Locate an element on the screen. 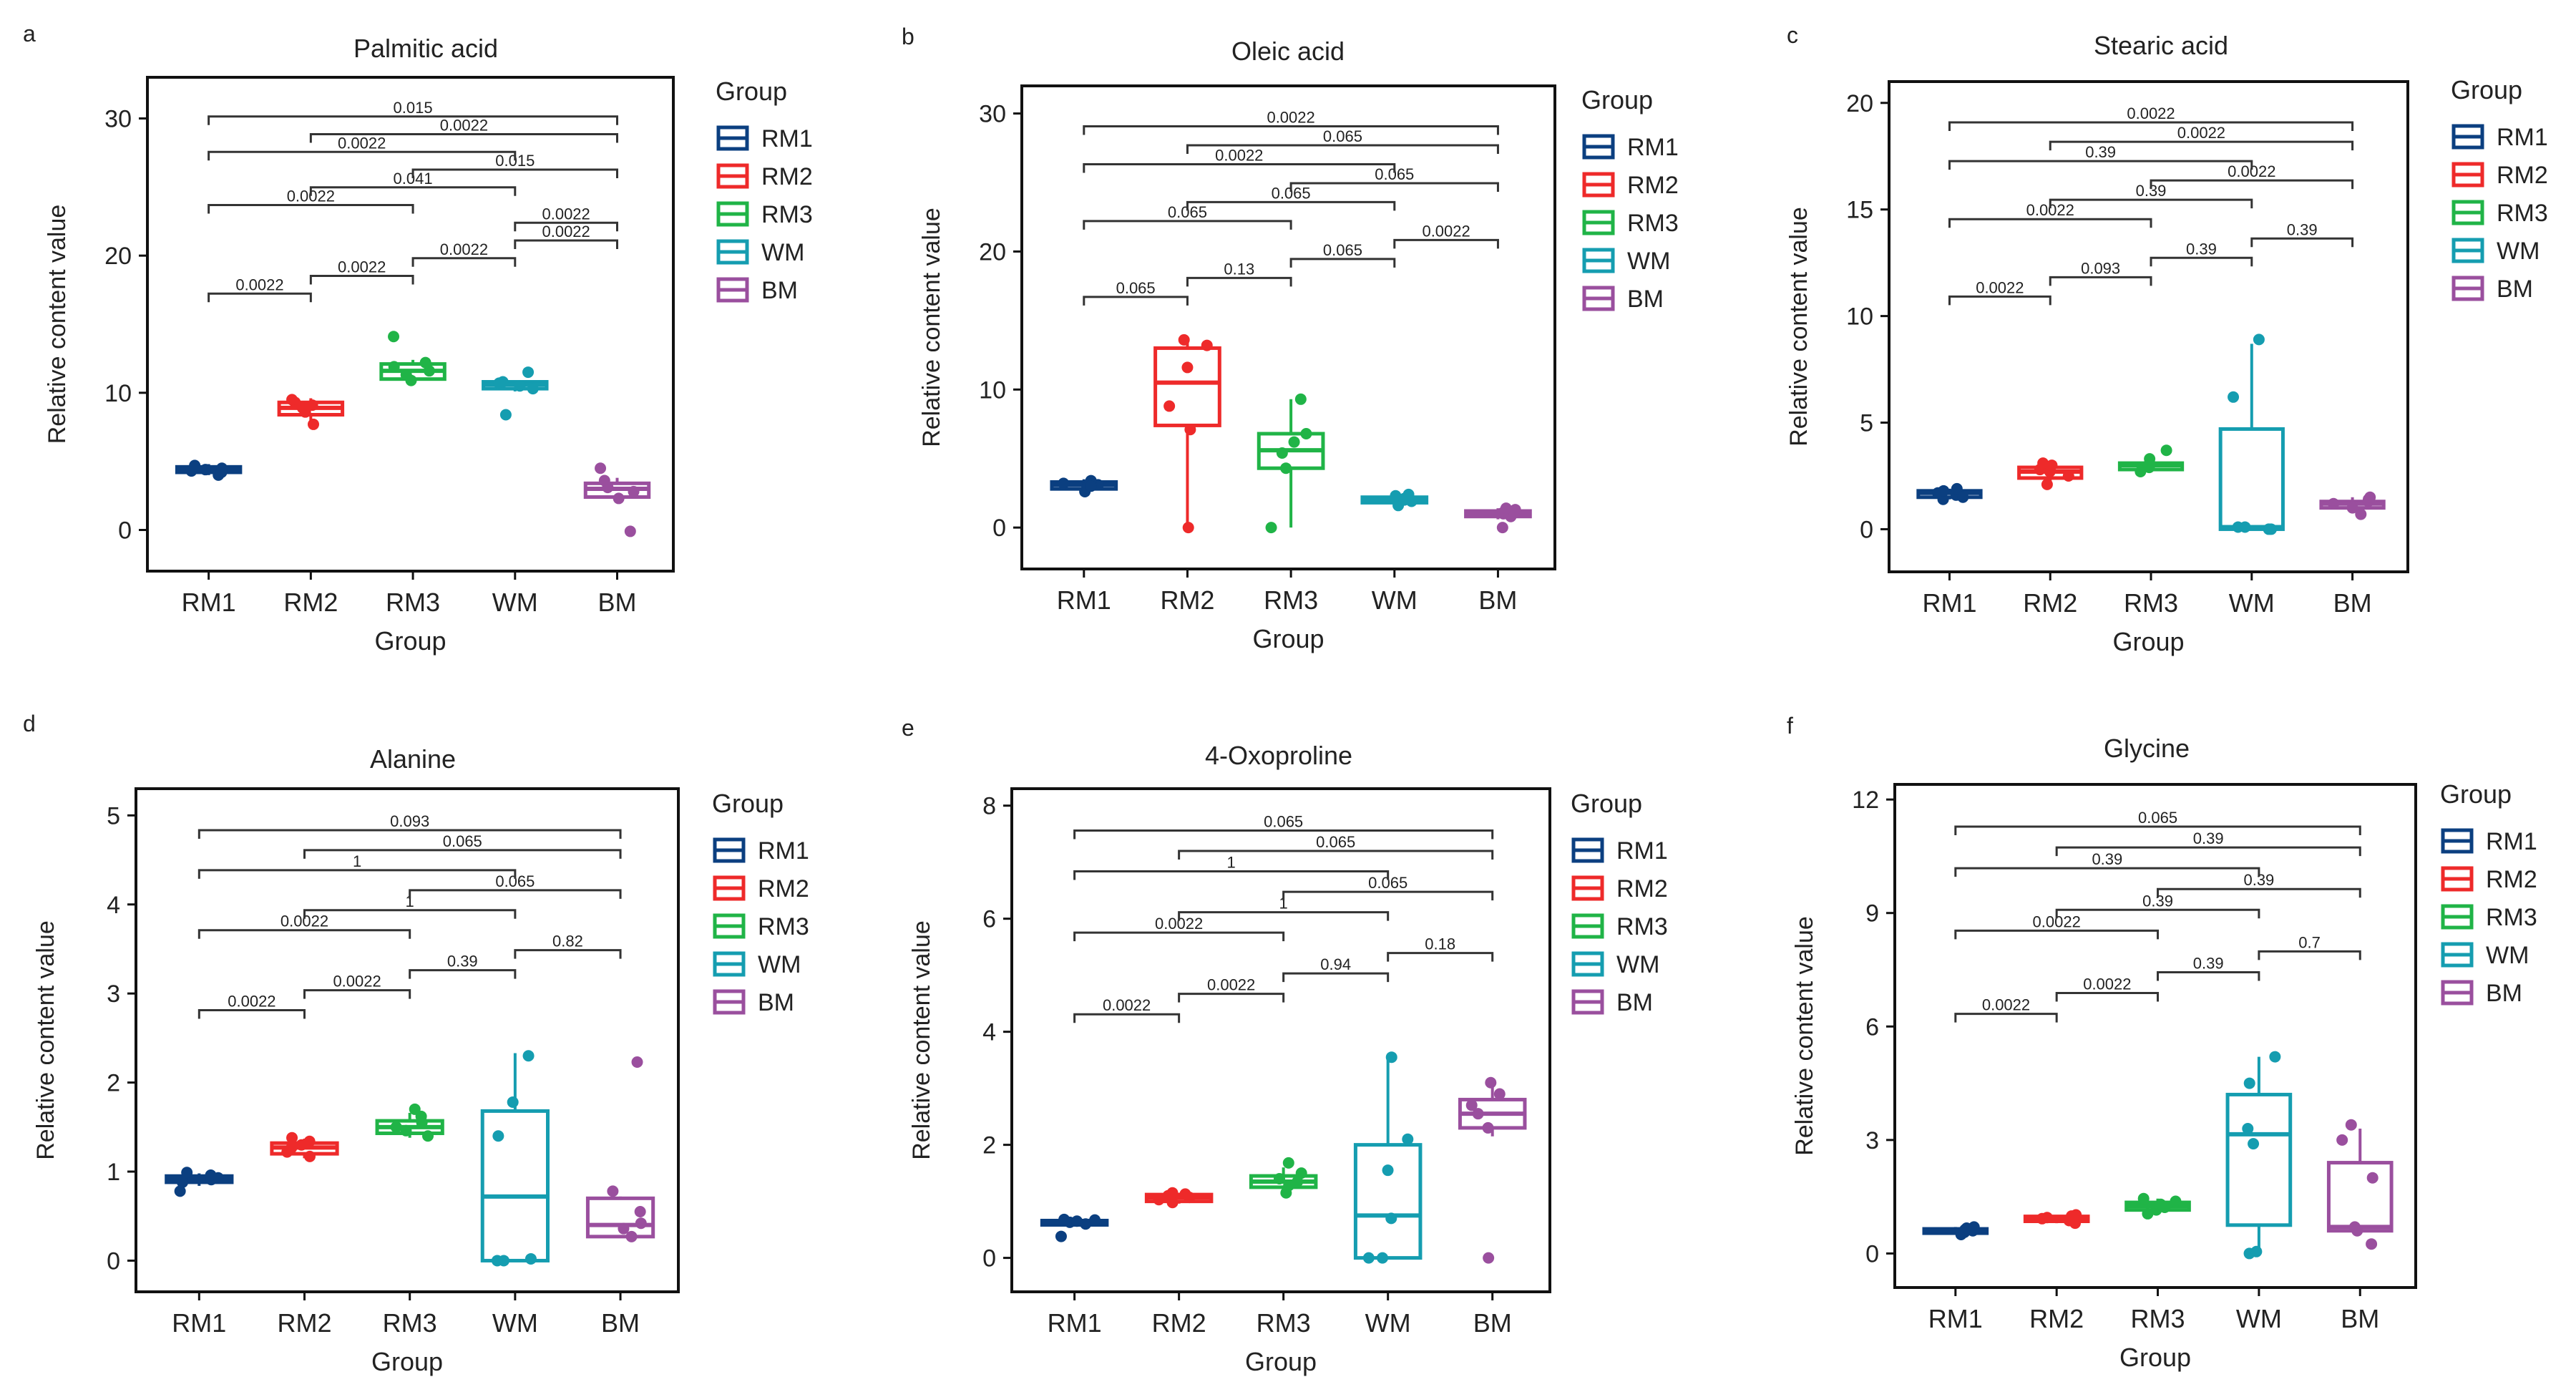 This screenshot has width=2576, height=1387. significance-bracket: 0.39 is located at coordinates (2302, 234).